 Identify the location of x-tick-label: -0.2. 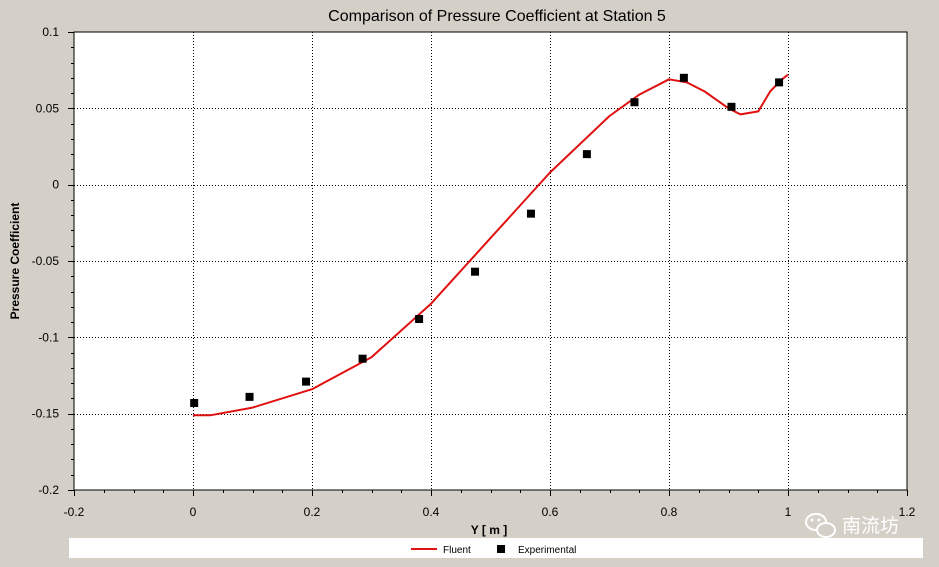
(74, 512).